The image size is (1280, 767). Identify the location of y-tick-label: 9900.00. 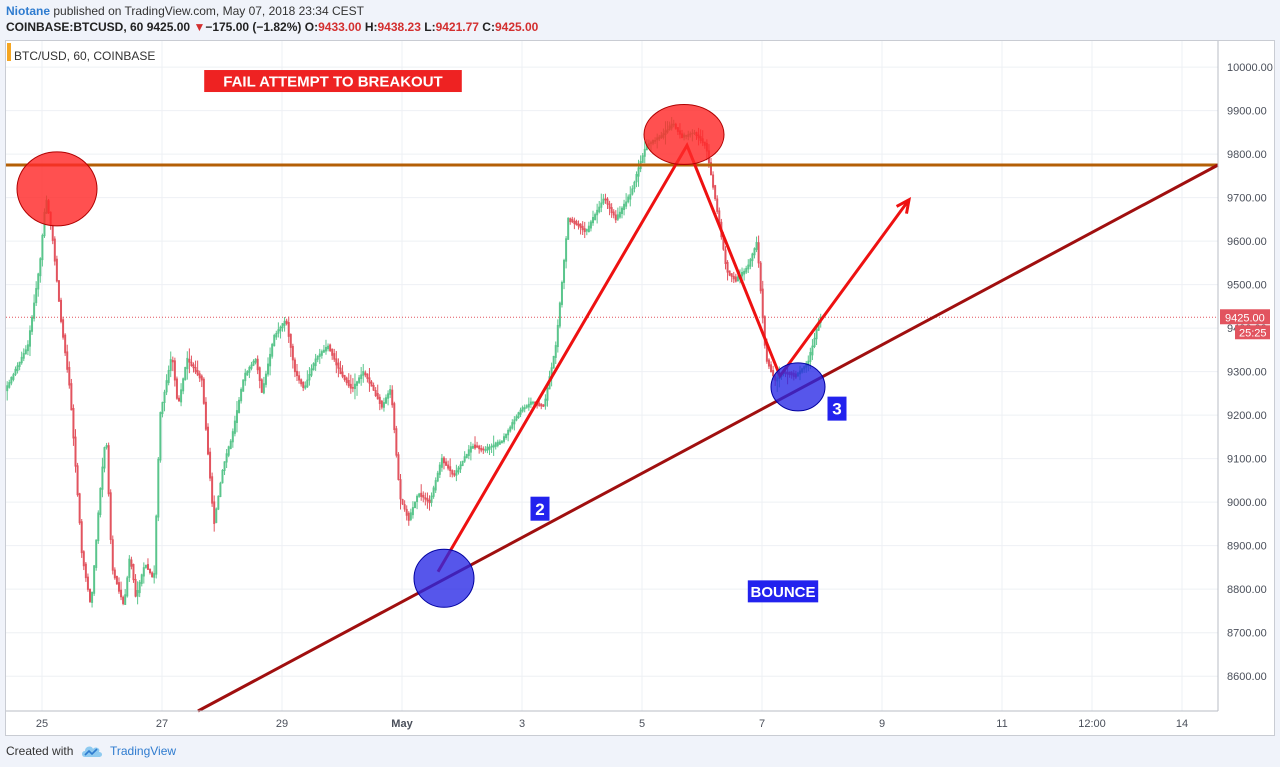
(1247, 112).